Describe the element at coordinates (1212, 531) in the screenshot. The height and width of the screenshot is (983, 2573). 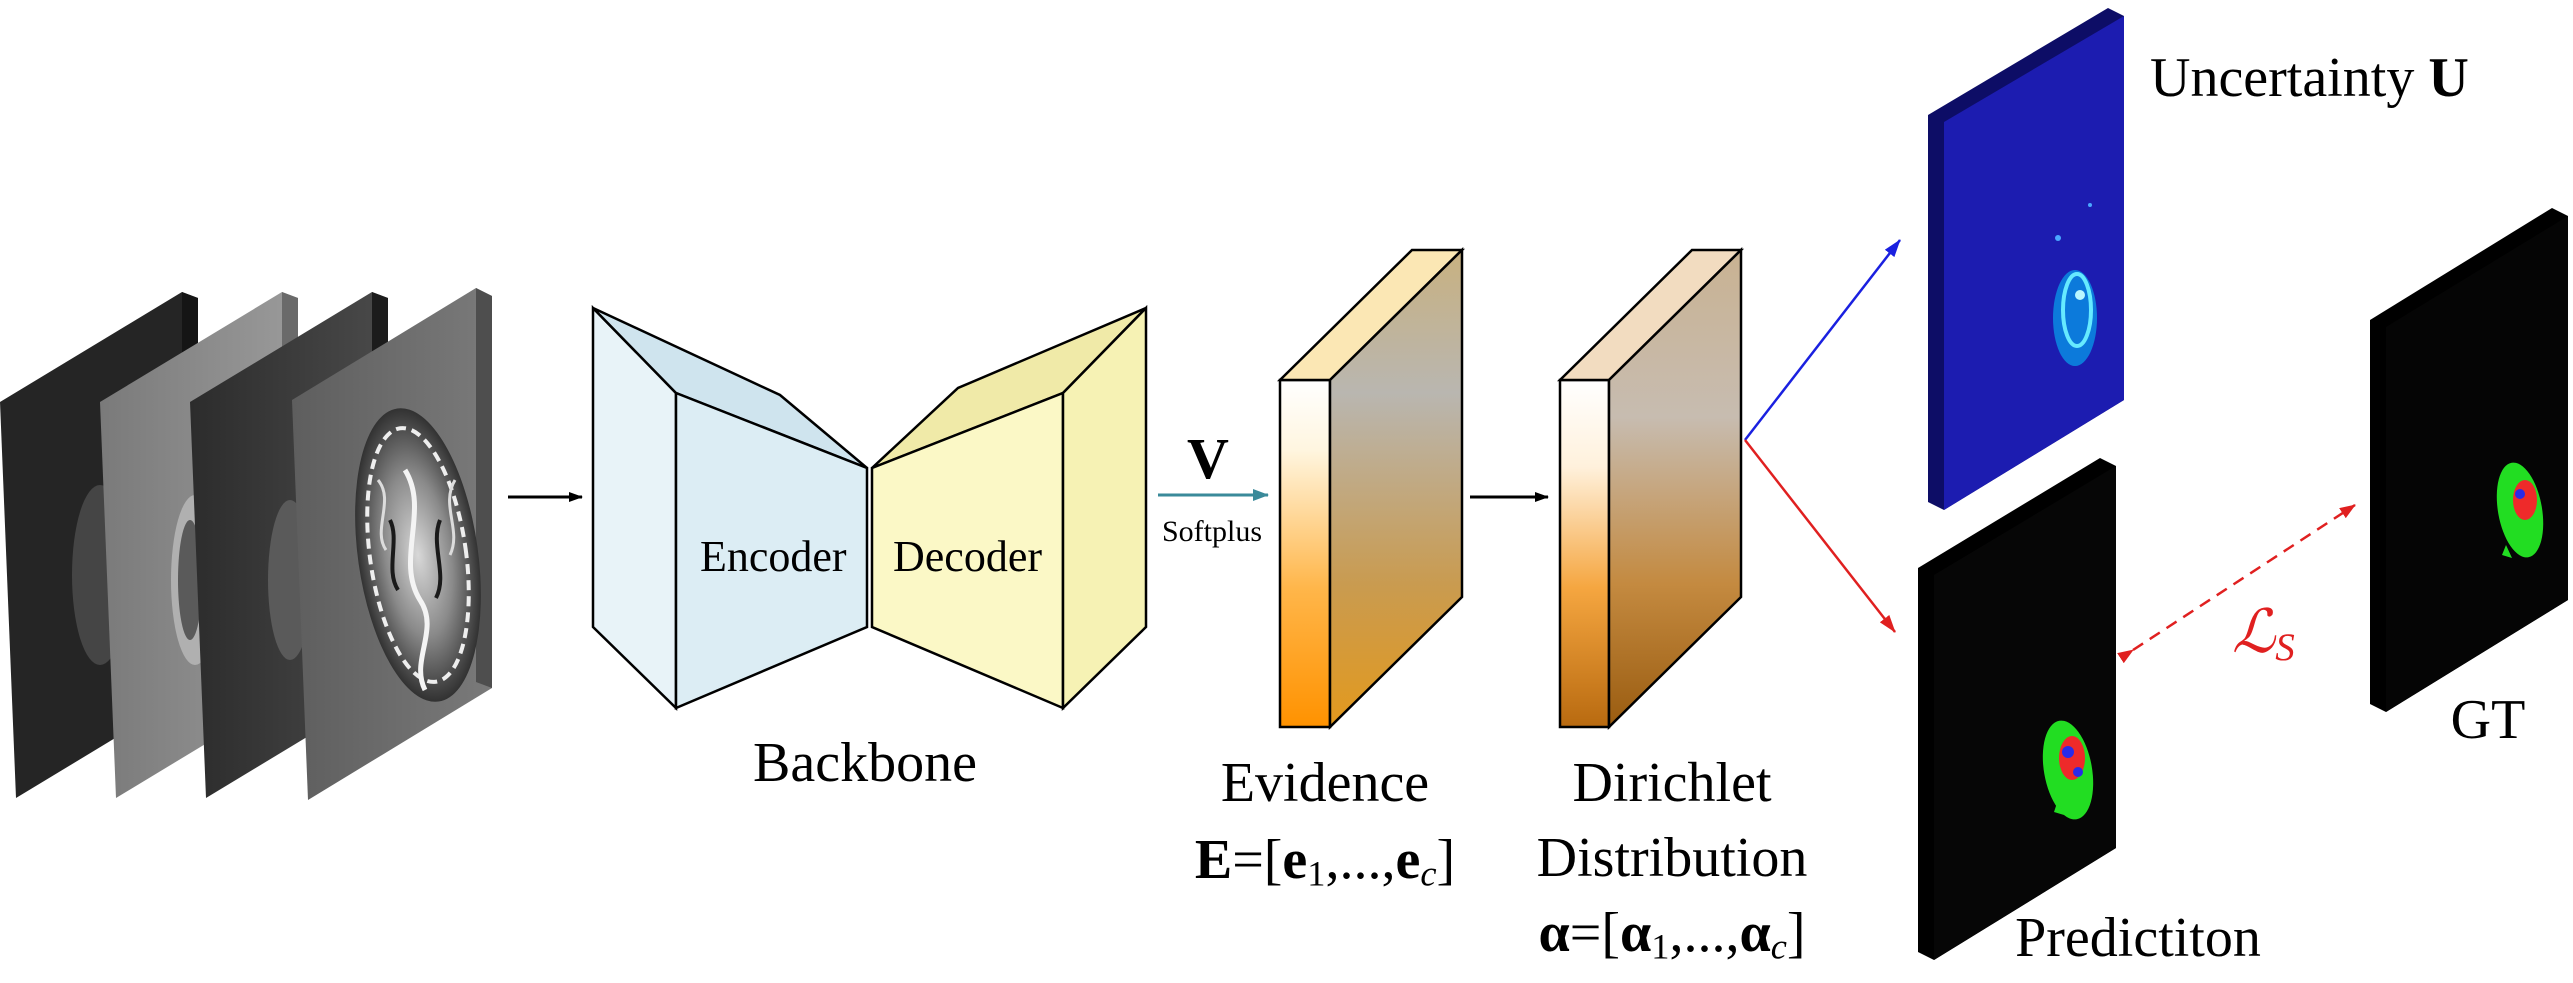
I see `softplus-label: Softplus` at that location.